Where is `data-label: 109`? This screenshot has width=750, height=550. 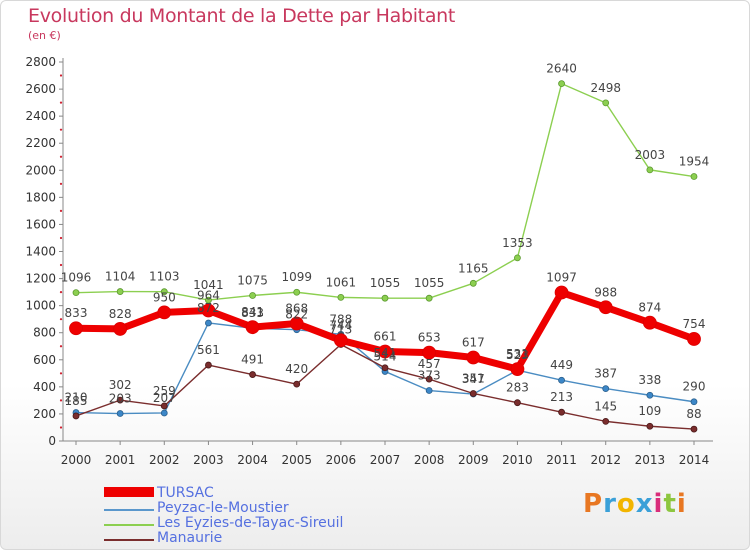 data-label: 109 is located at coordinates (649, 411).